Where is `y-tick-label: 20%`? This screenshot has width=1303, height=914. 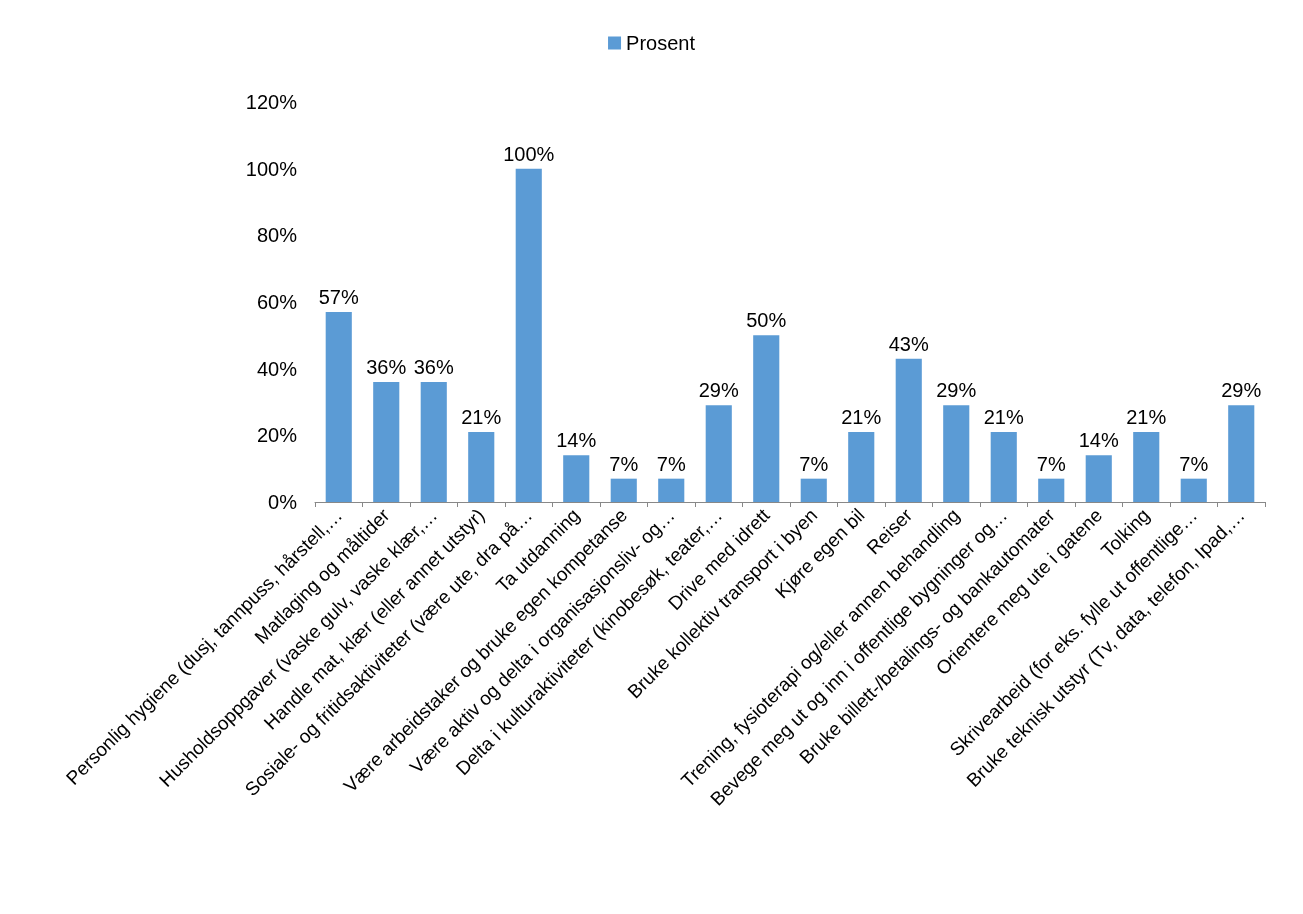
y-tick-label: 20% is located at coordinates (277, 435).